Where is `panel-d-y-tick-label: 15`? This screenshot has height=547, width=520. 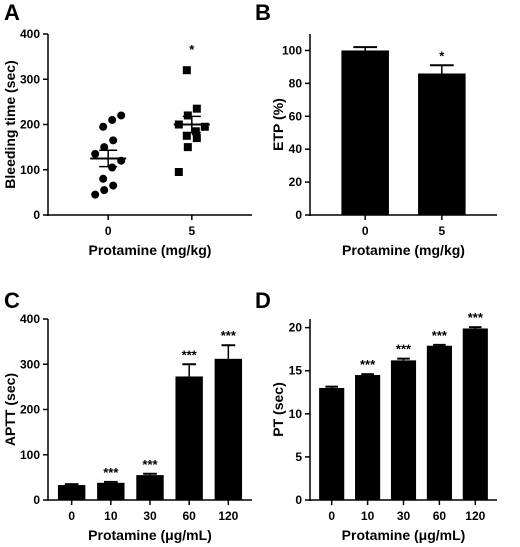
panel-d-y-tick-label: 15 is located at coordinates (296, 371).